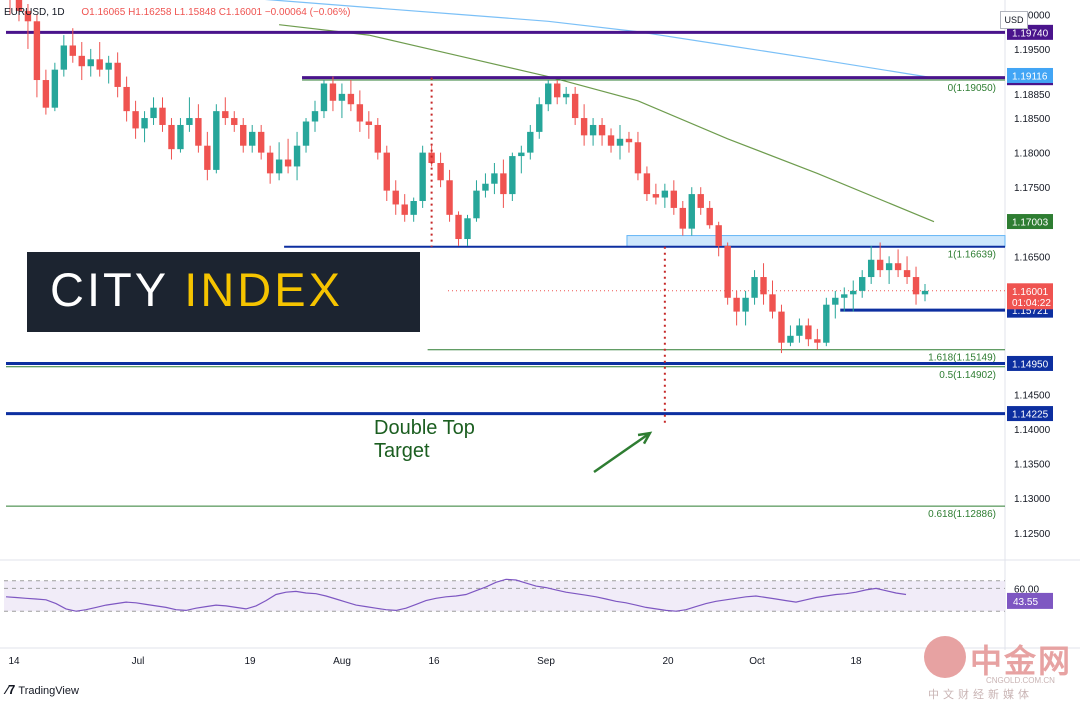  I want to click on price-tick-label: 1.14500, so click(1032, 396).